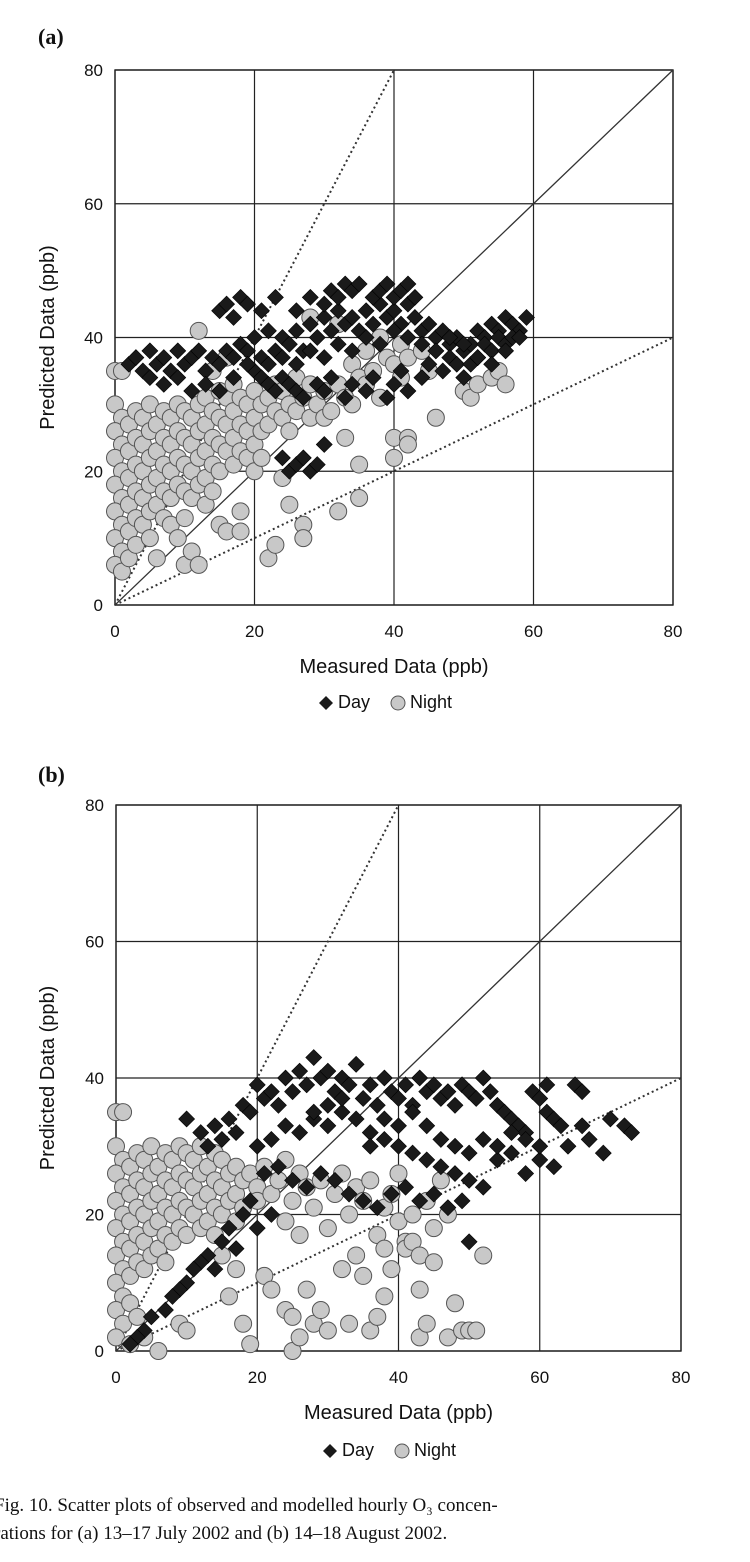 The image size is (750, 1562). Describe the element at coordinates (51, 774) in the screenshot. I see `panel-label-b: (b)` at that location.